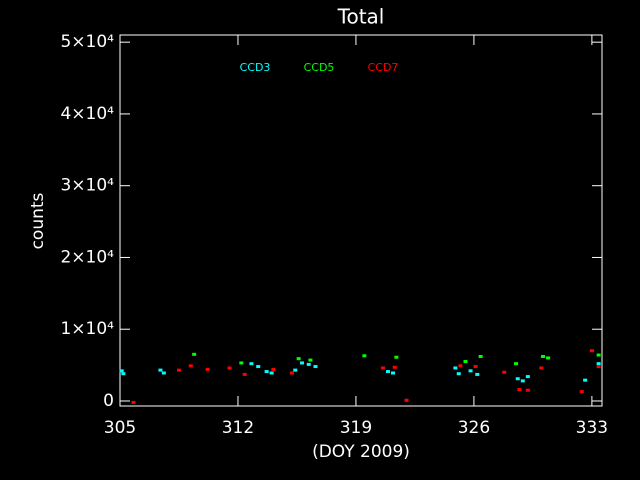  Describe the element at coordinates (87, 257) in the screenshot. I see `y-tick-label: 2×10⁴` at that location.